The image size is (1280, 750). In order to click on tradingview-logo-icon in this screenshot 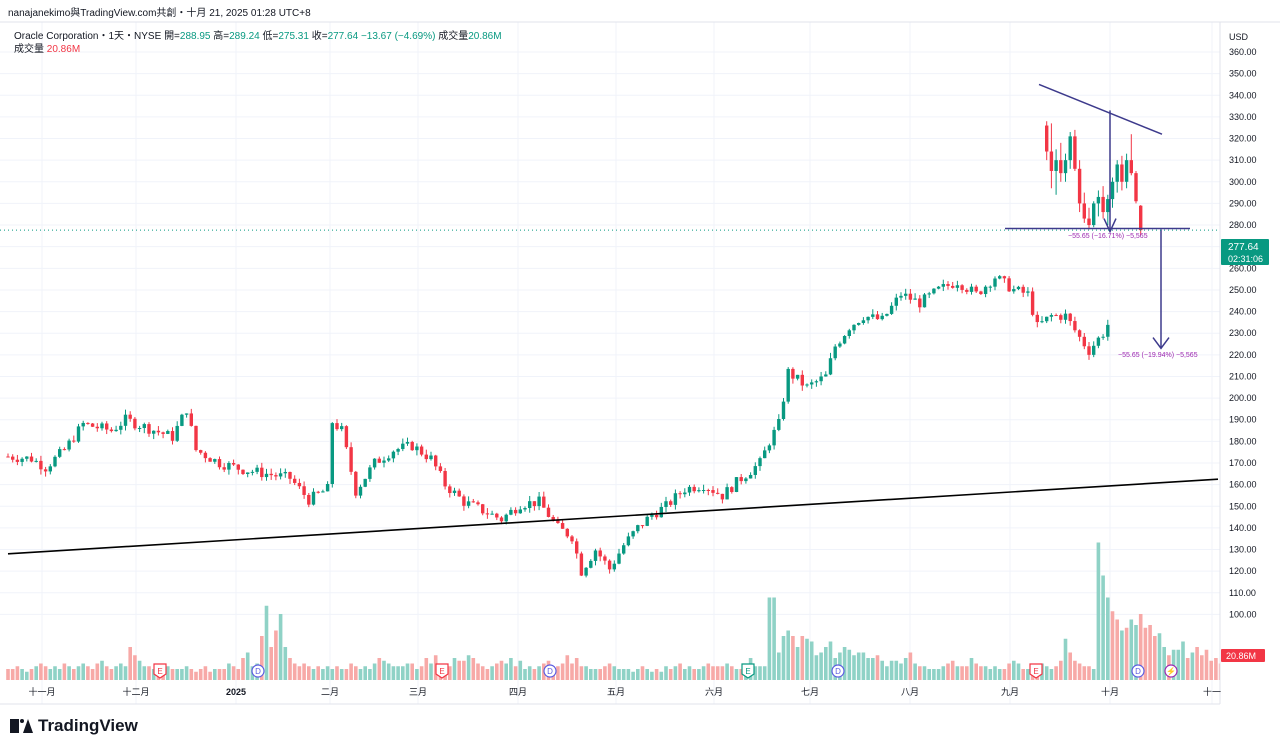, I will do `click(21, 726)`.